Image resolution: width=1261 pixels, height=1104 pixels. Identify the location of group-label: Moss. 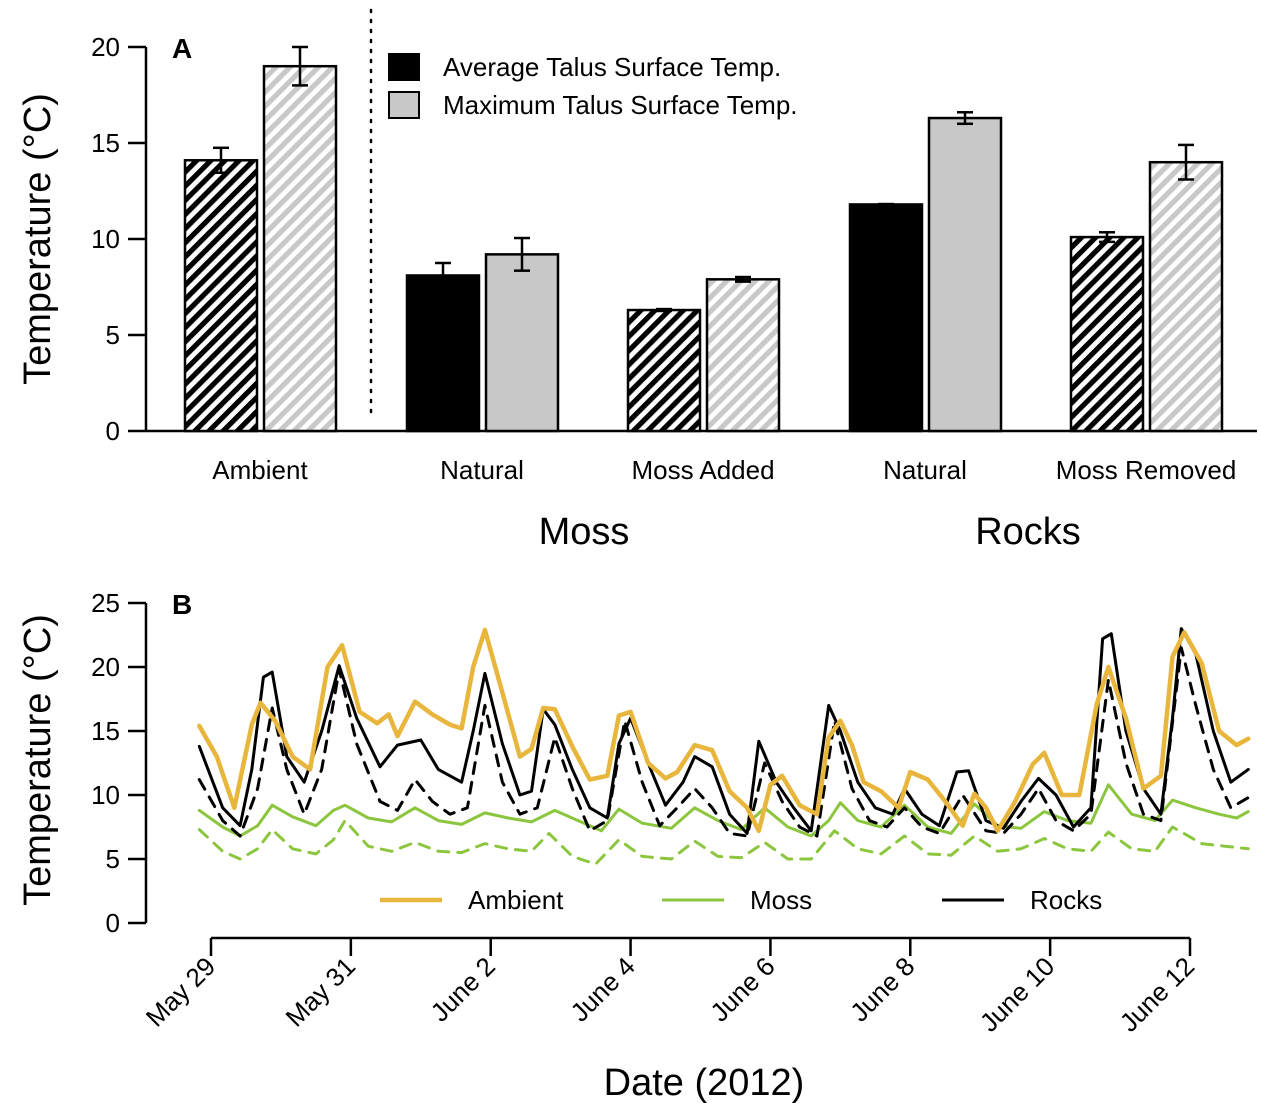
(584, 532).